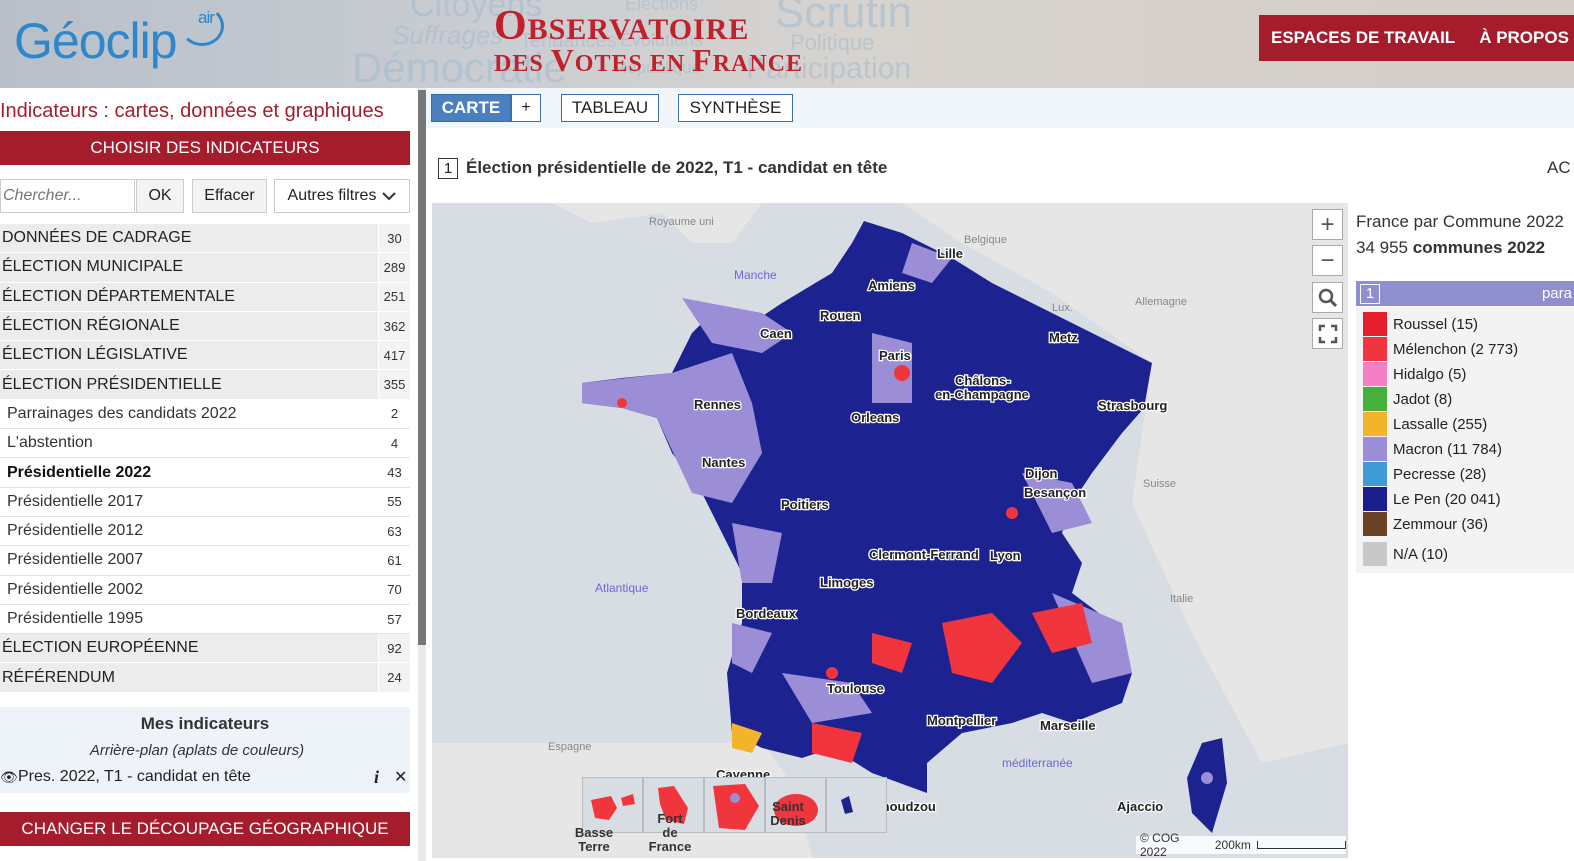 This screenshot has height=861, width=1574. Describe the element at coordinates (734, 805) in the screenshot. I see `inset-guyane` at that location.